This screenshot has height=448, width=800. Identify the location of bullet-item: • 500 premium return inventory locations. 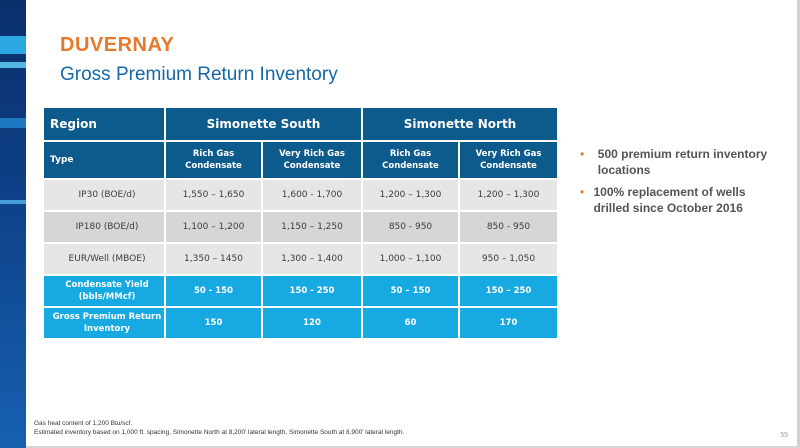
(680, 162).